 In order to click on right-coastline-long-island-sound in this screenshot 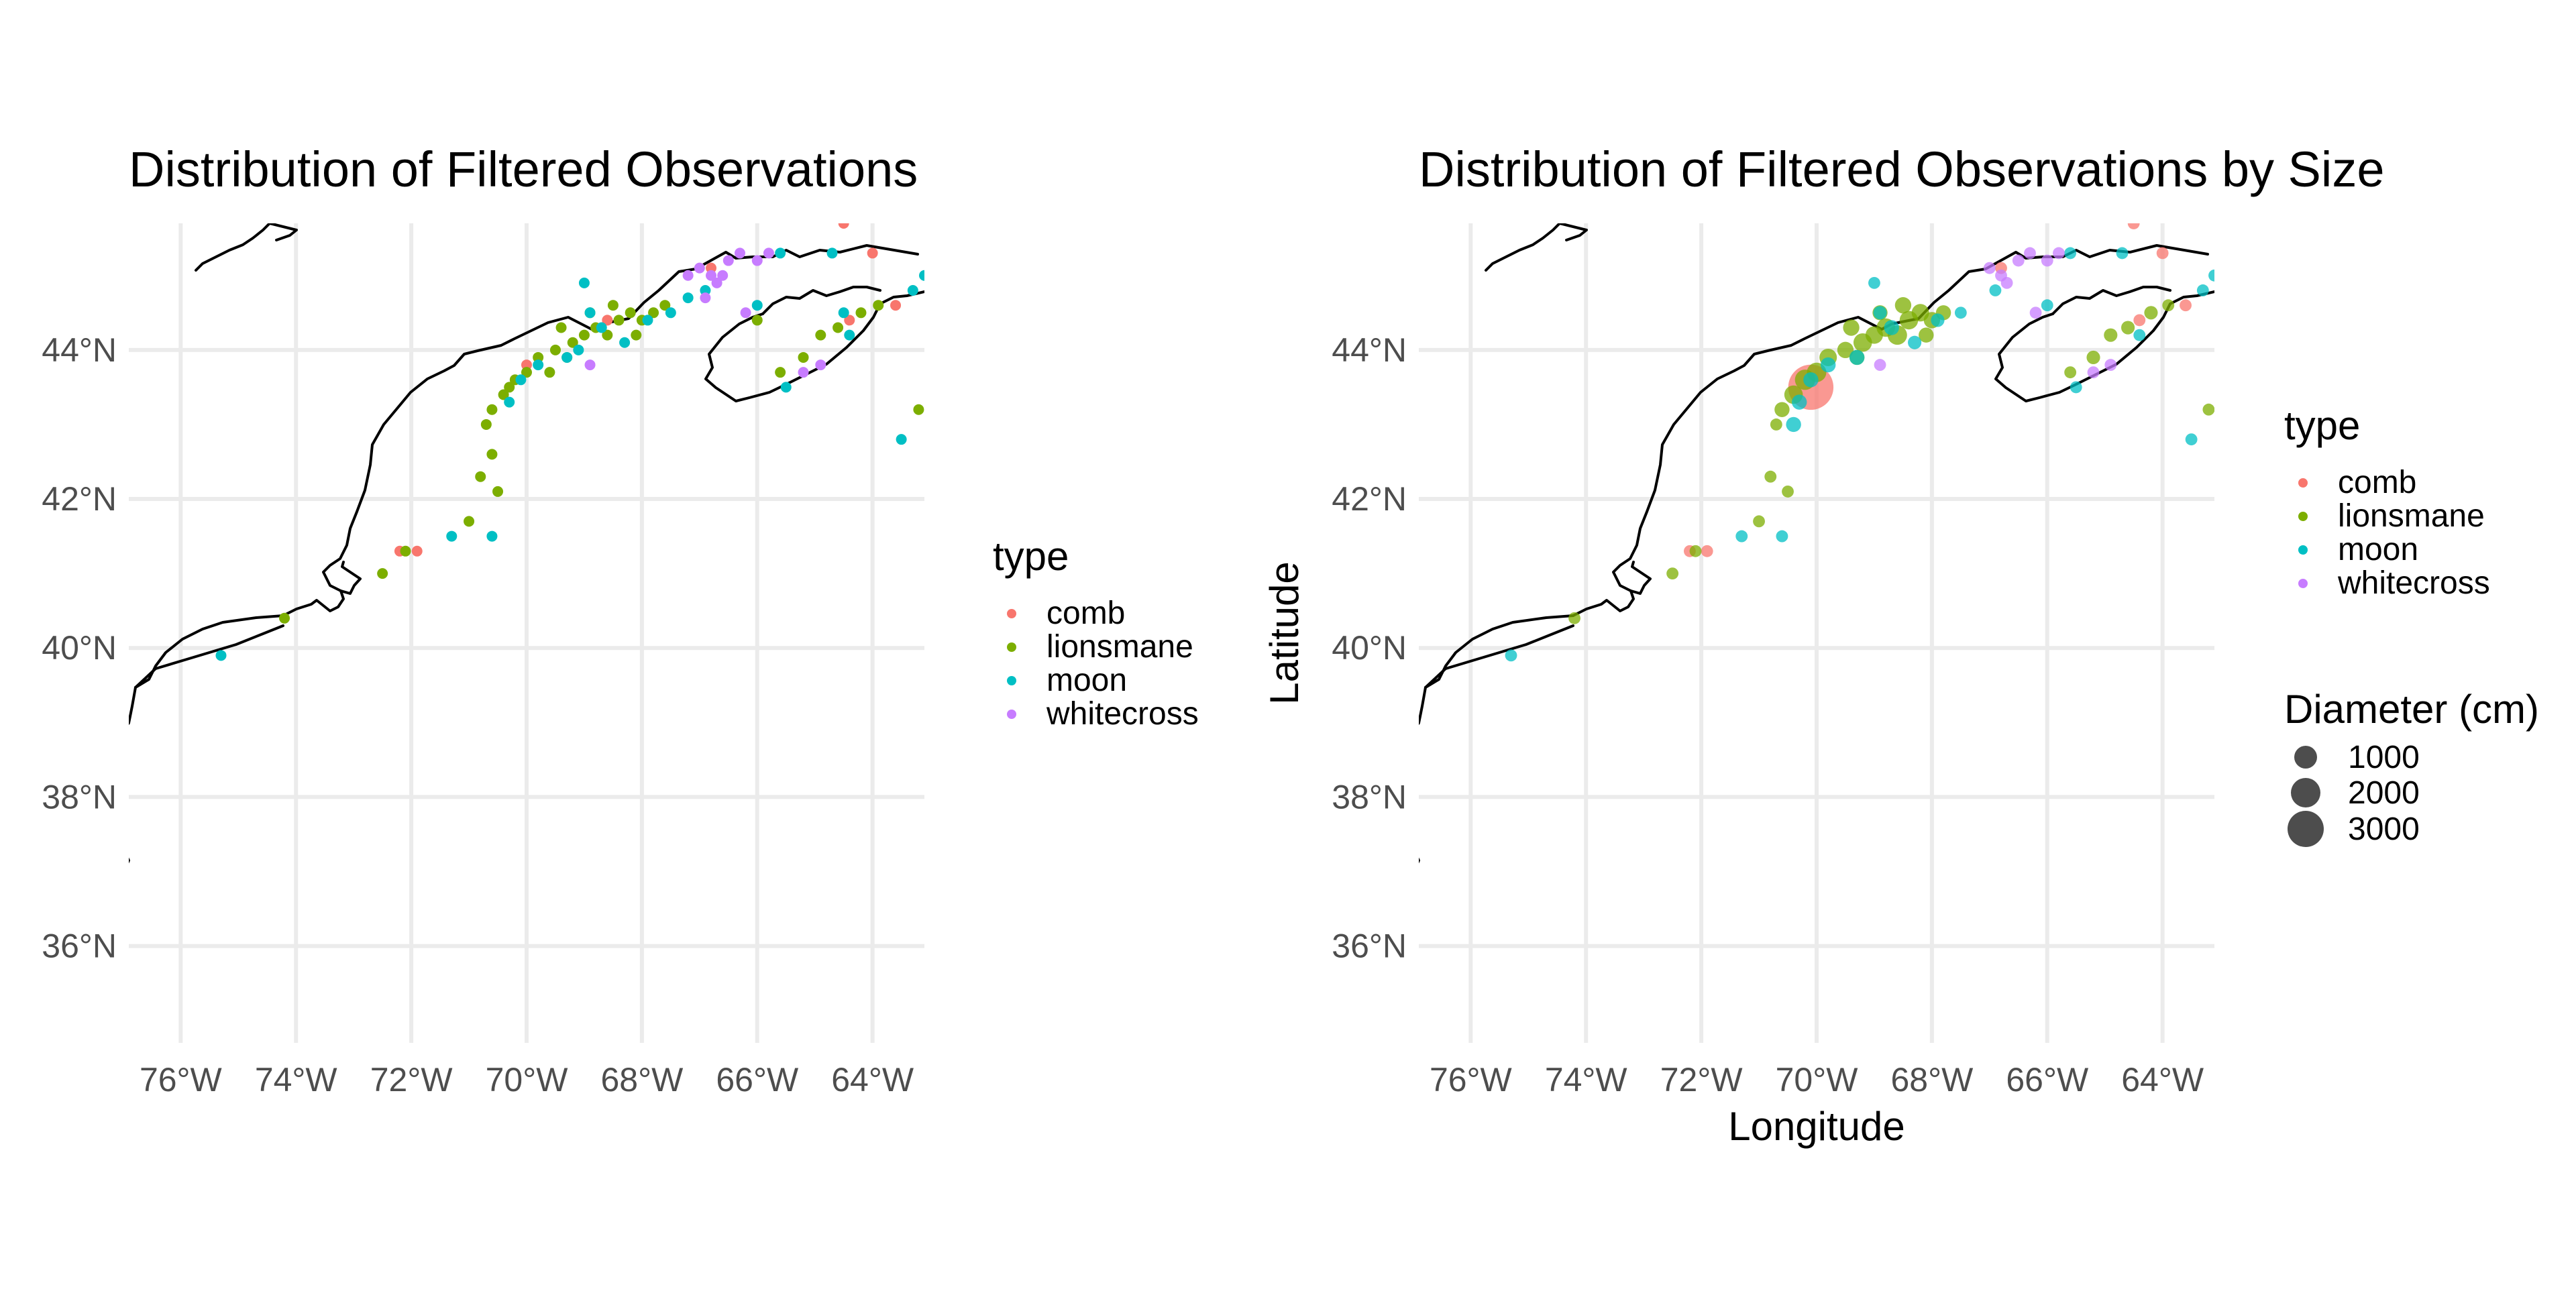, I will do `click(1499, 651)`.